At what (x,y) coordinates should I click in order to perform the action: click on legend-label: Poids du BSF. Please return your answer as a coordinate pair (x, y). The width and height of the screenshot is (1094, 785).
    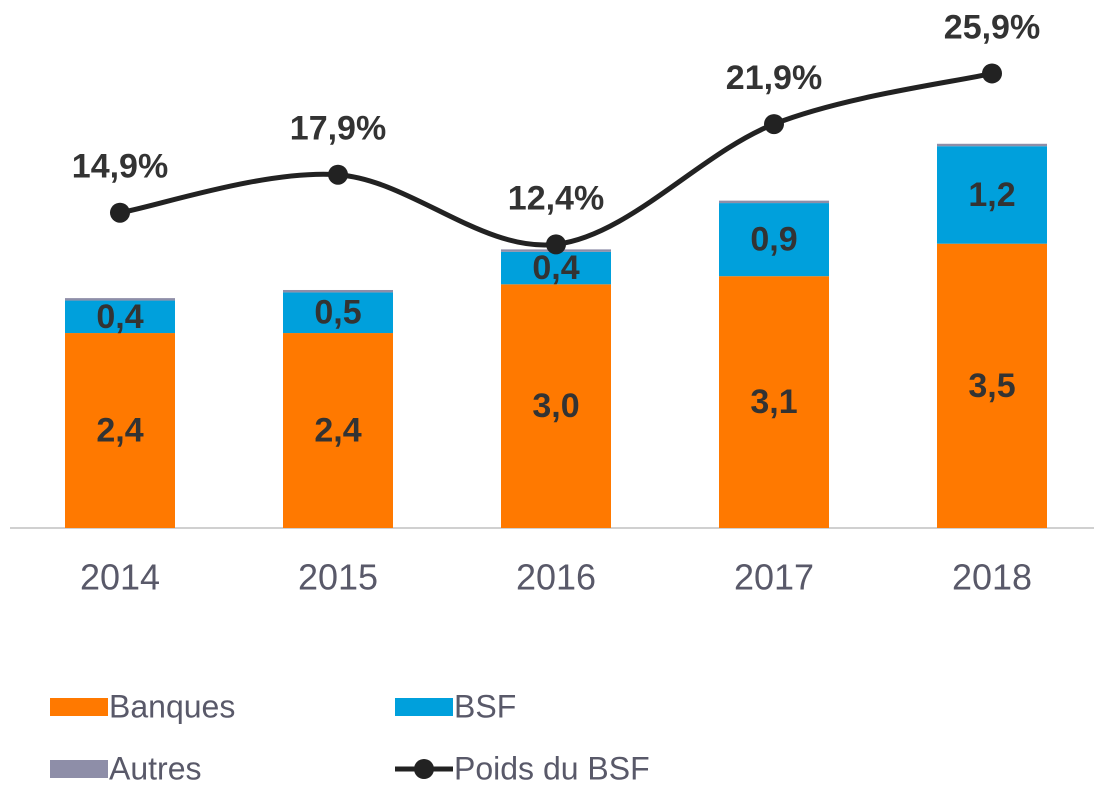
    Looking at the image, I should click on (552, 767).